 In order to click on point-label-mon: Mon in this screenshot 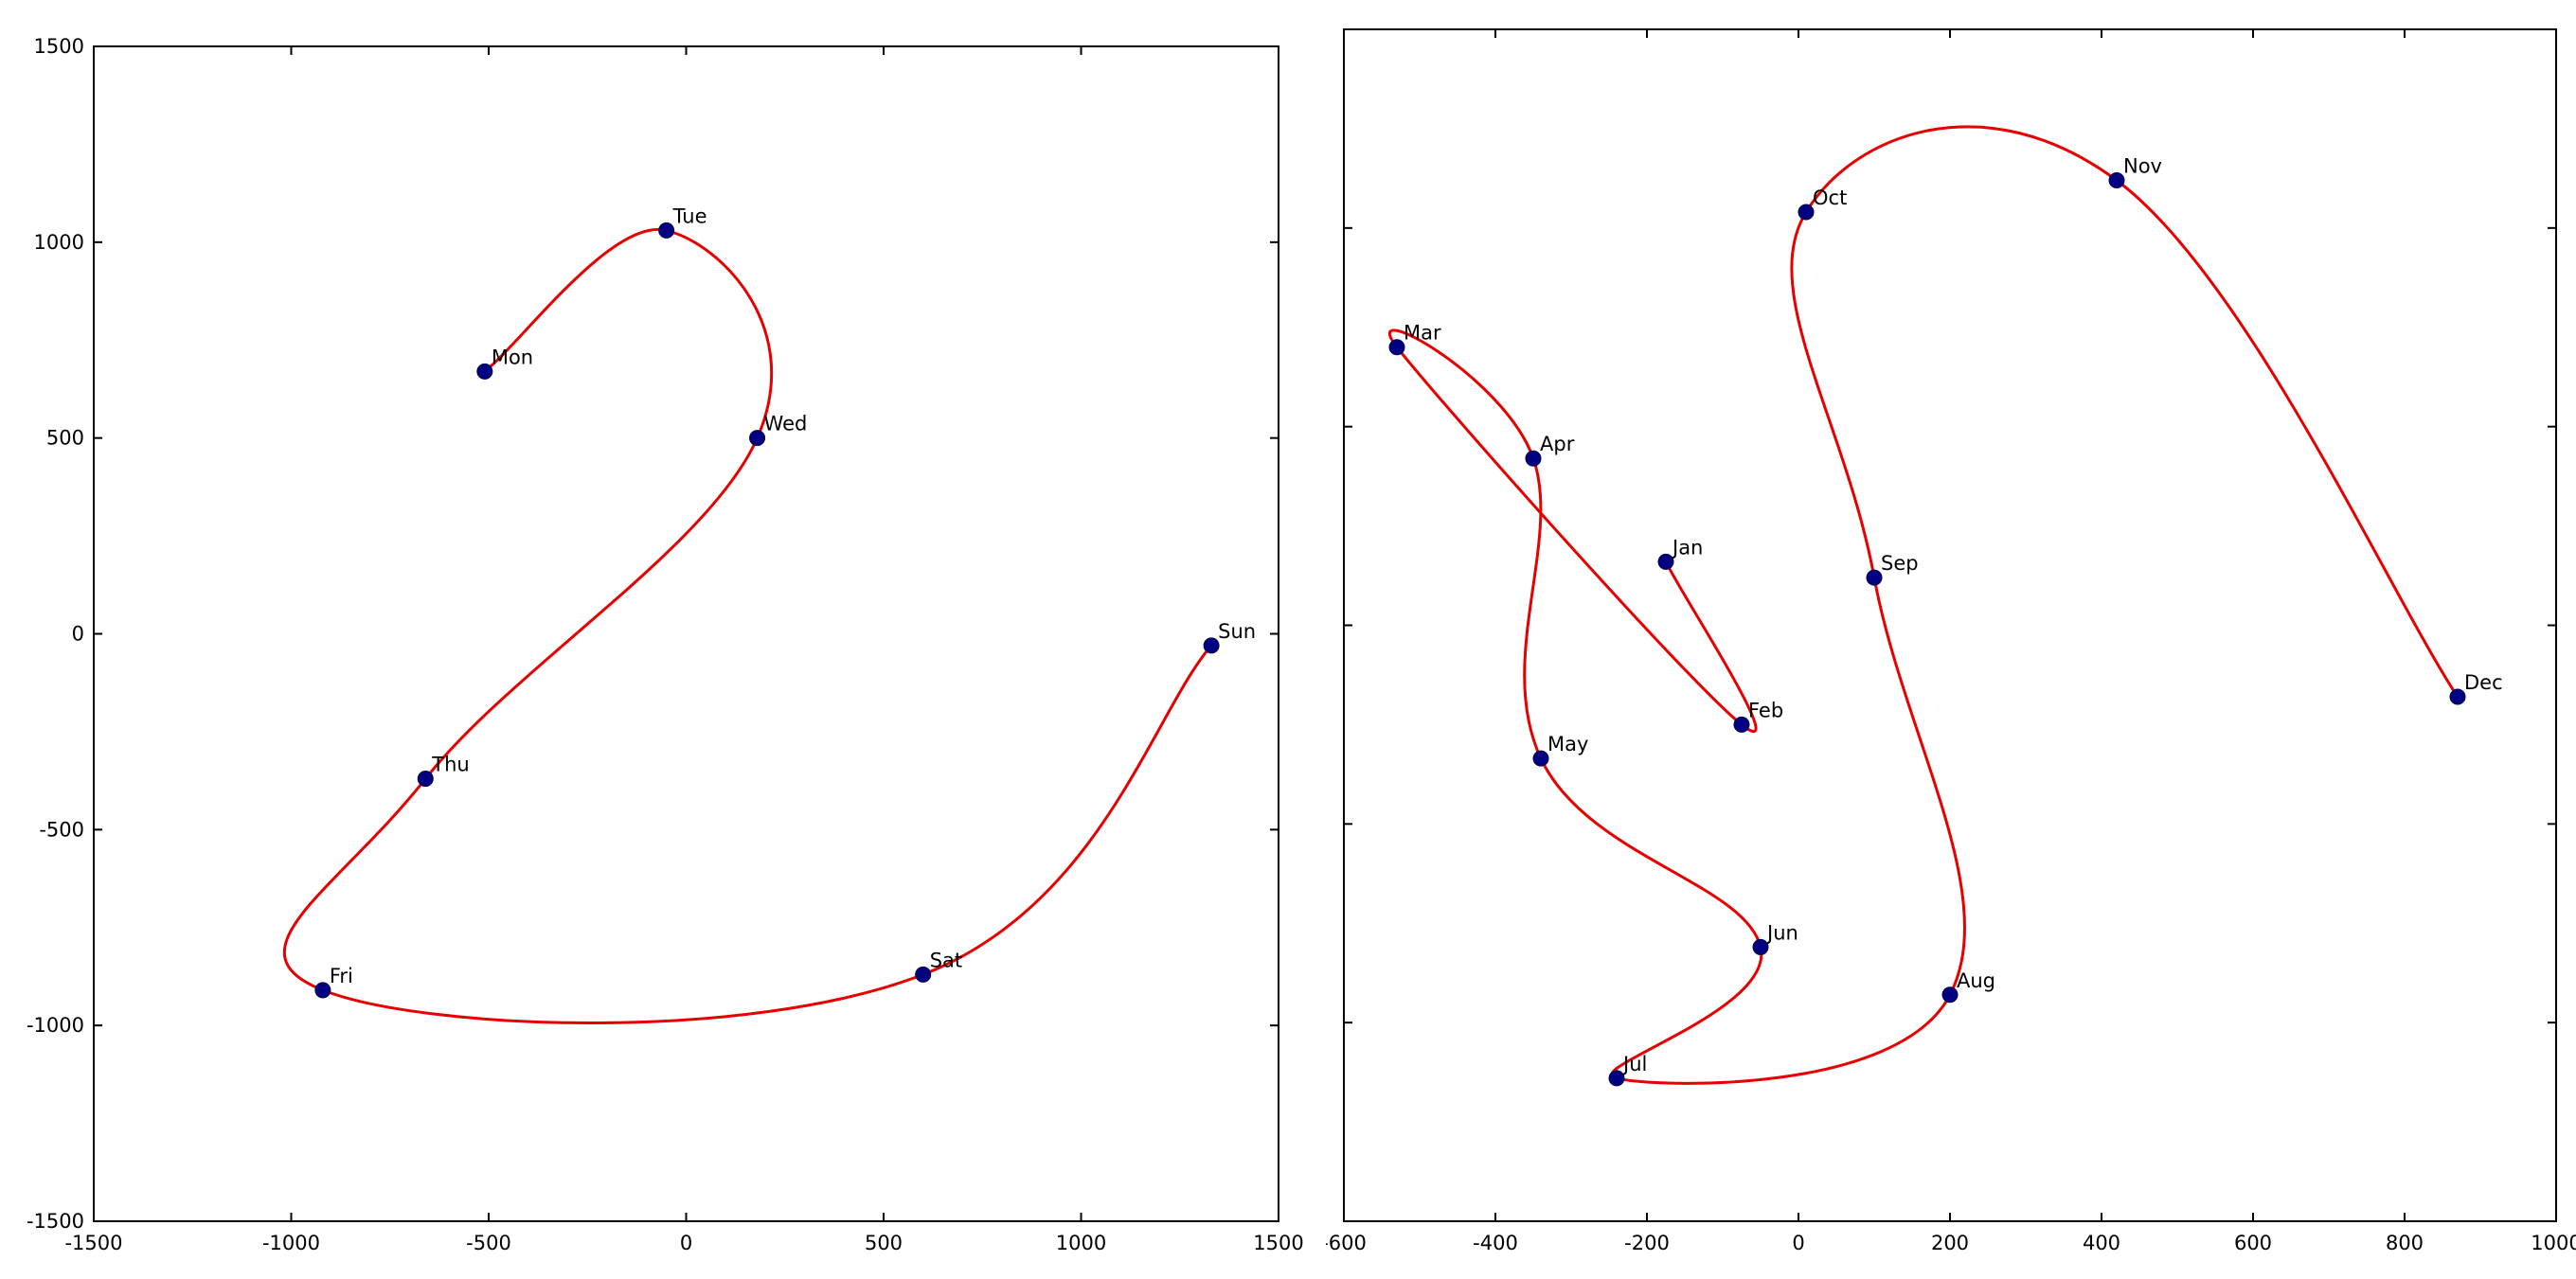, I will do `click(512, 357)`.